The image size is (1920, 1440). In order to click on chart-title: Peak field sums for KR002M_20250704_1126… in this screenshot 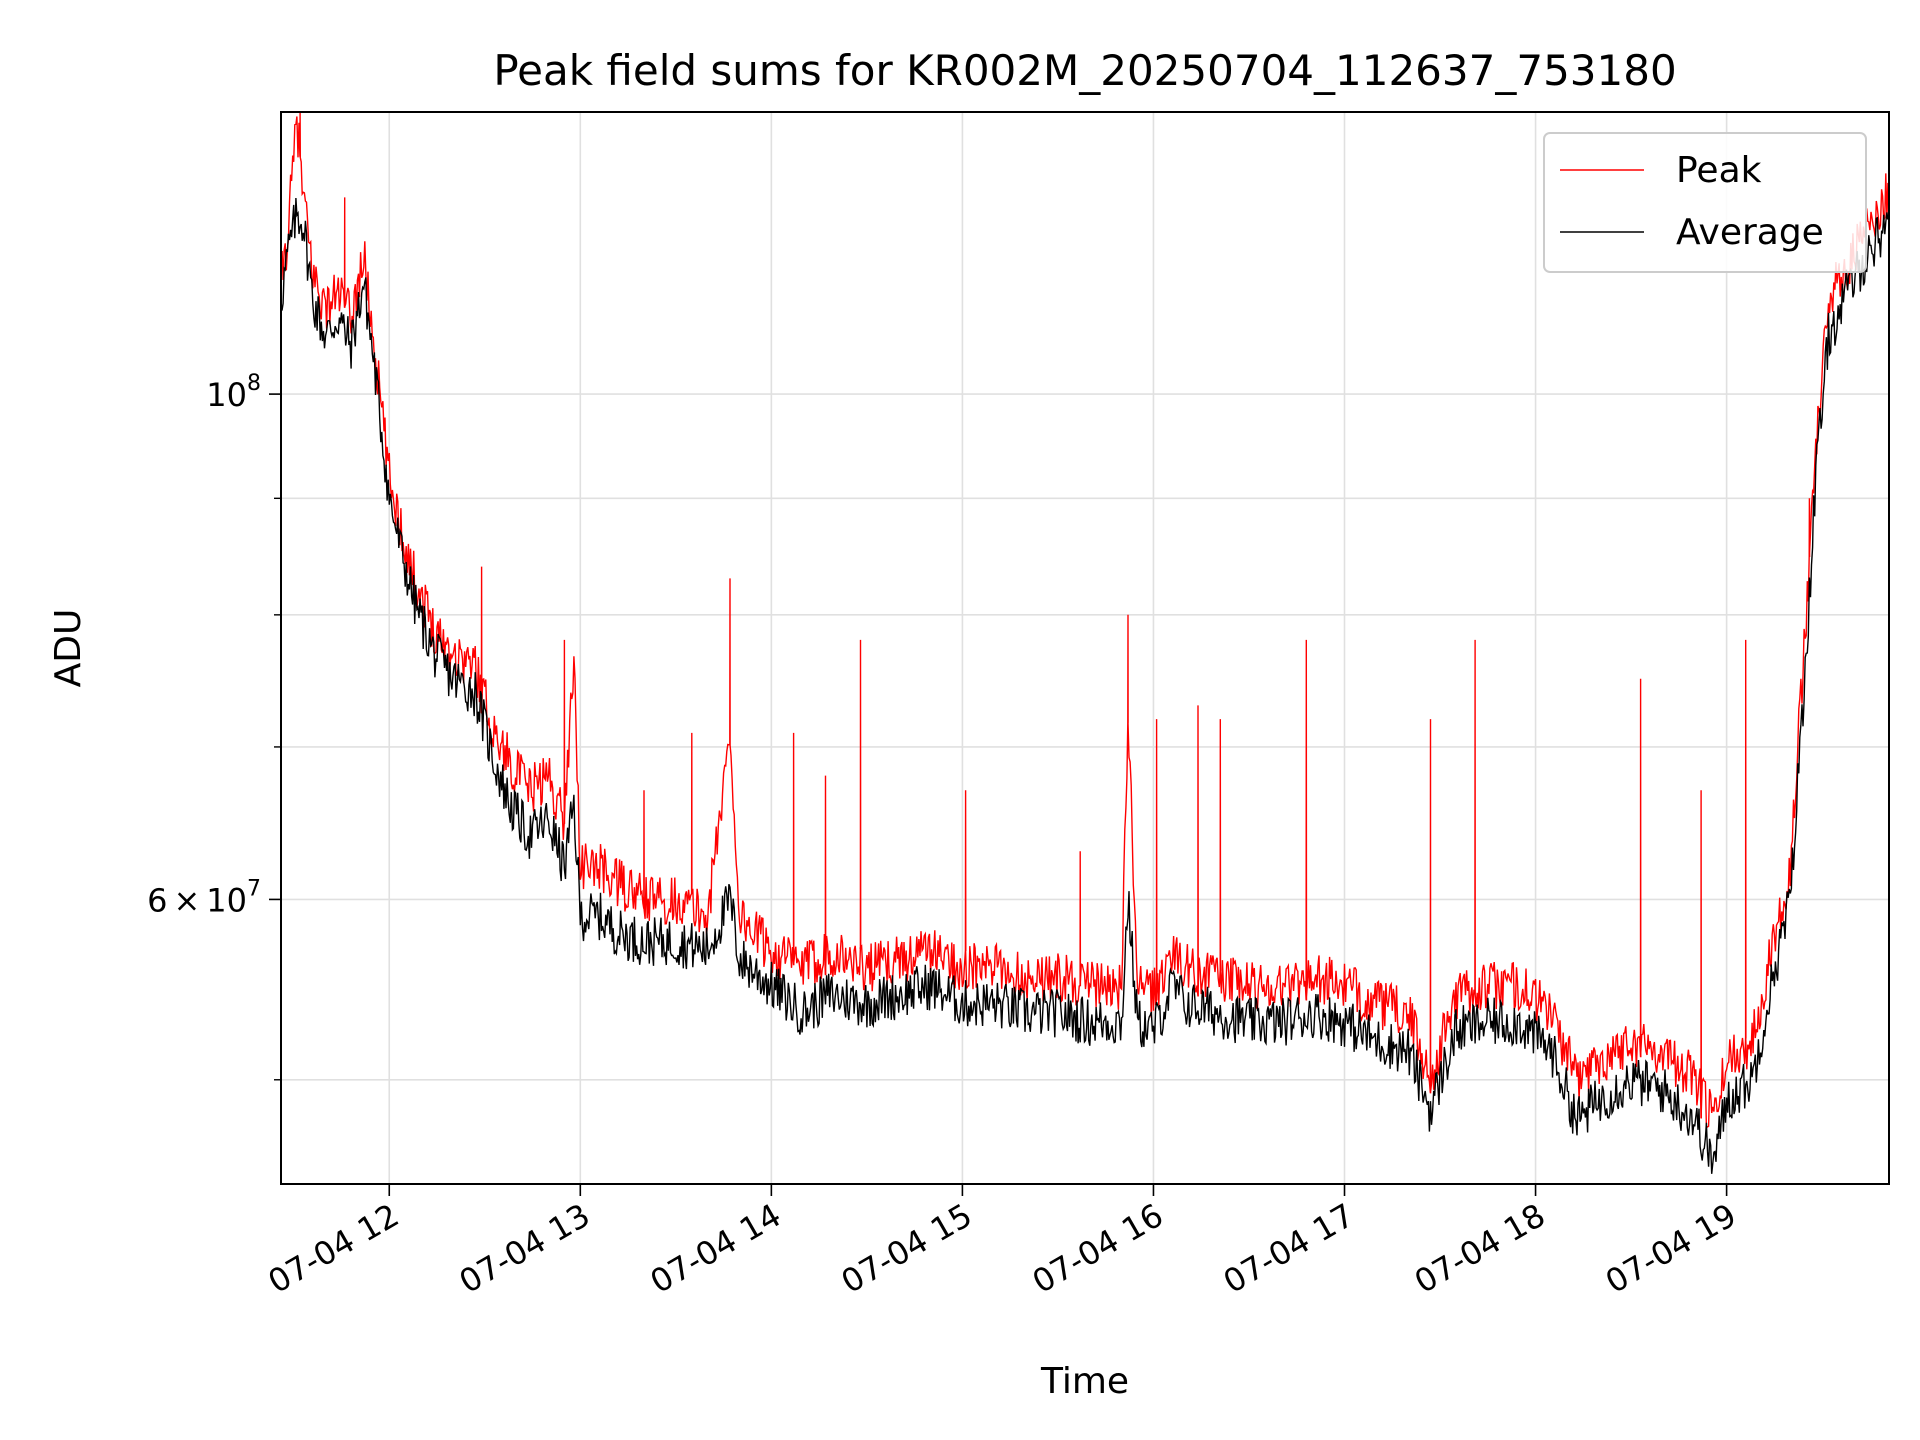, I will do `click(1084, 70)`.